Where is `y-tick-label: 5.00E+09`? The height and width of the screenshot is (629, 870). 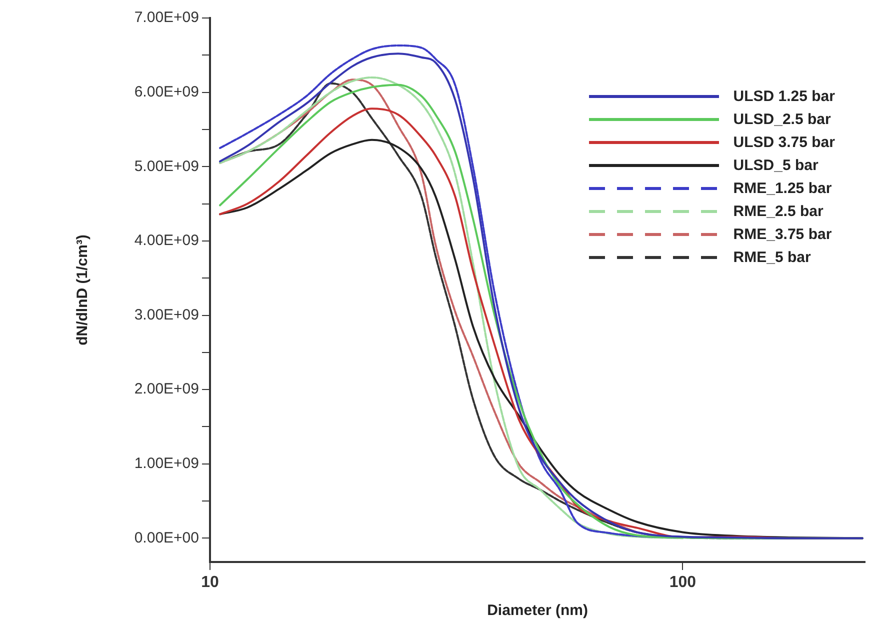
y-tick-label: 5.00E+09 is located at coordinates (166, 166).